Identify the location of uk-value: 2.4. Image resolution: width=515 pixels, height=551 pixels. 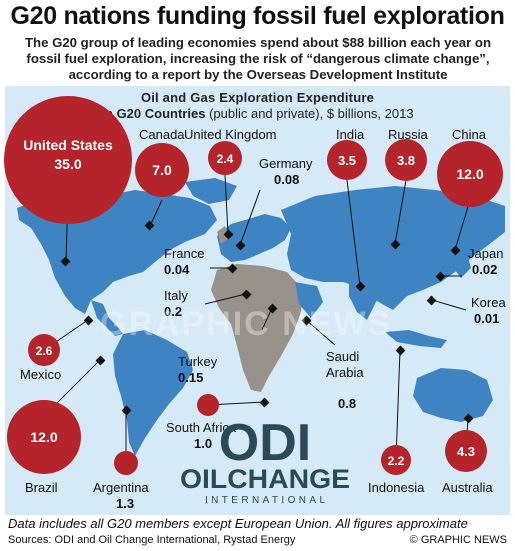
(225, 159).